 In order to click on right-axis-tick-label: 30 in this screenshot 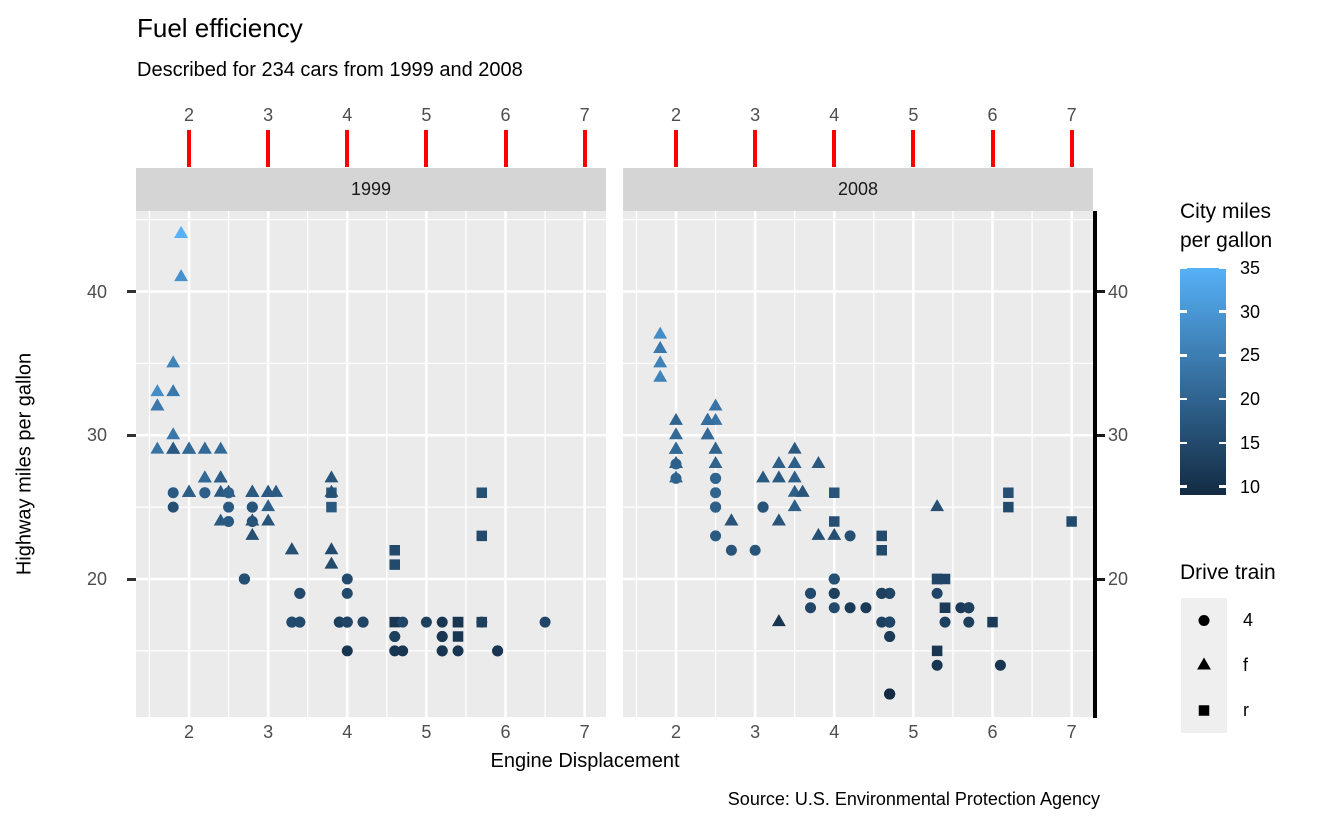, I will do `click(1118, 435)`.